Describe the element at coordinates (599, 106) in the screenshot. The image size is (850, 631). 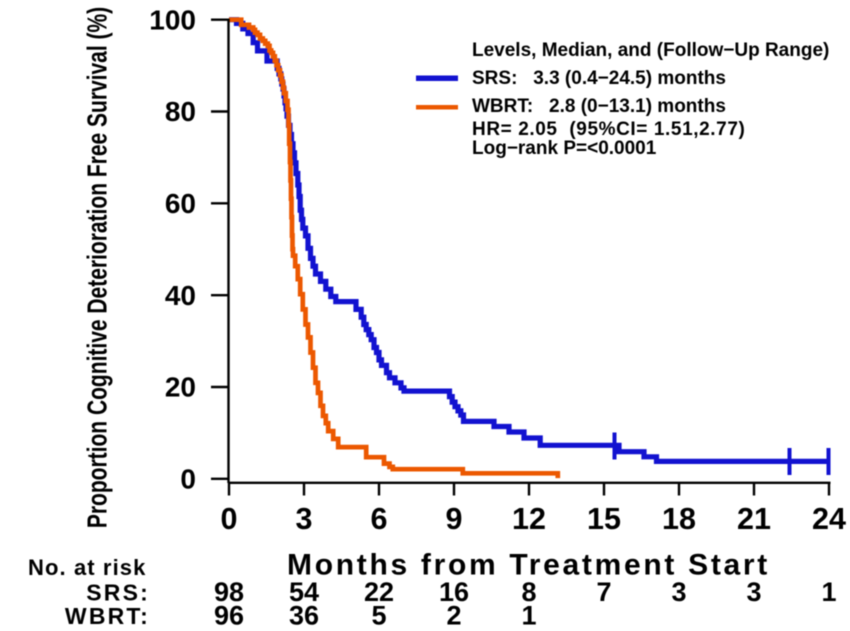
I see `svg-text: WBRT: 2.8 (0−13.1) months` at that location.